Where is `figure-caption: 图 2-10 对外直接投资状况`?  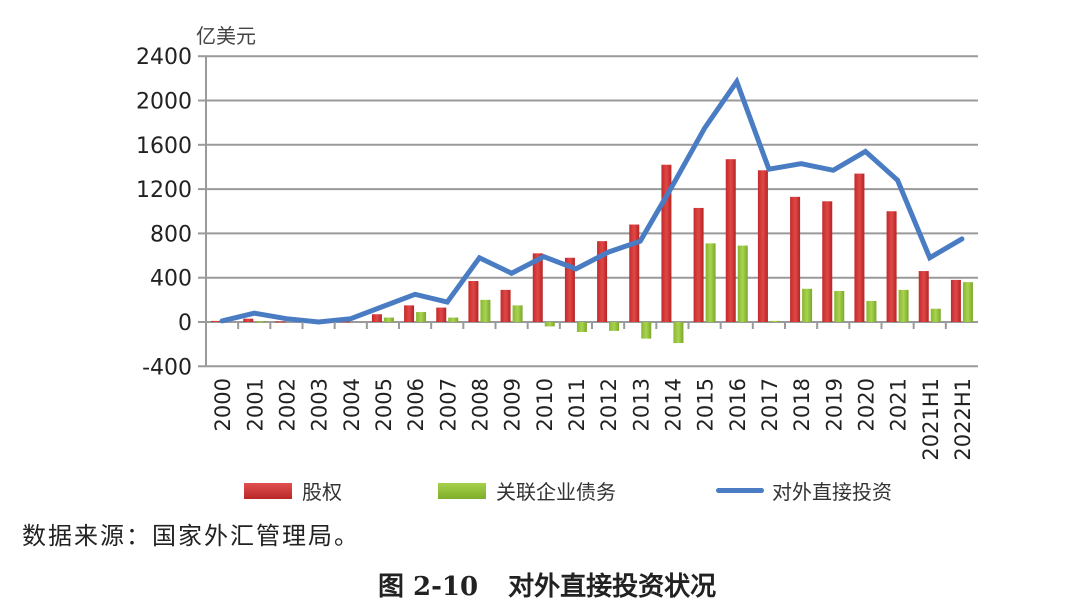 figure-caption: 图 2-10 对外直接投资状况 is located at coordinates (547, 584).